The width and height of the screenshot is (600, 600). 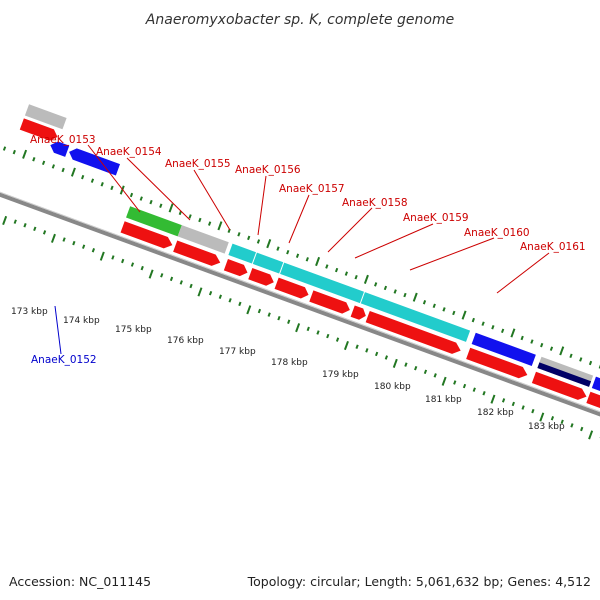 I want to click on feature-bar-grey, so click(x=203, y=239).